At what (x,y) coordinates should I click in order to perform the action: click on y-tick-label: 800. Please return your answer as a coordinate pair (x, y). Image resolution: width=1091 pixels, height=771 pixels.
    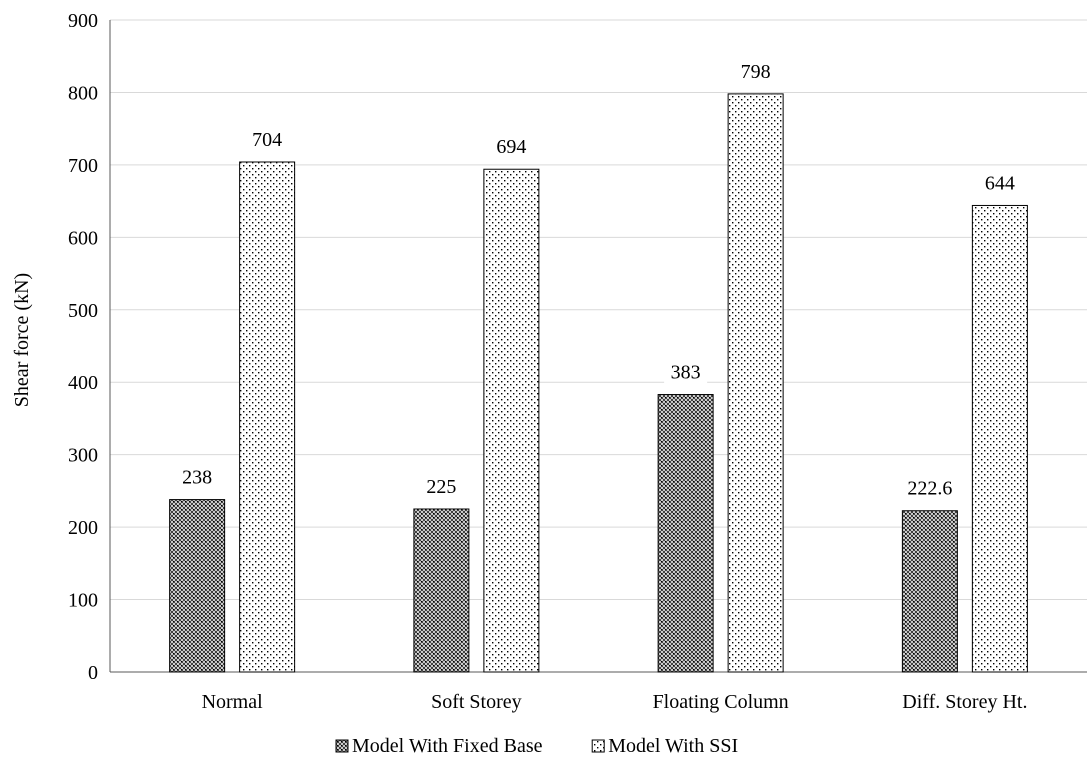
    Looking at the image, I should click on (83, 93).